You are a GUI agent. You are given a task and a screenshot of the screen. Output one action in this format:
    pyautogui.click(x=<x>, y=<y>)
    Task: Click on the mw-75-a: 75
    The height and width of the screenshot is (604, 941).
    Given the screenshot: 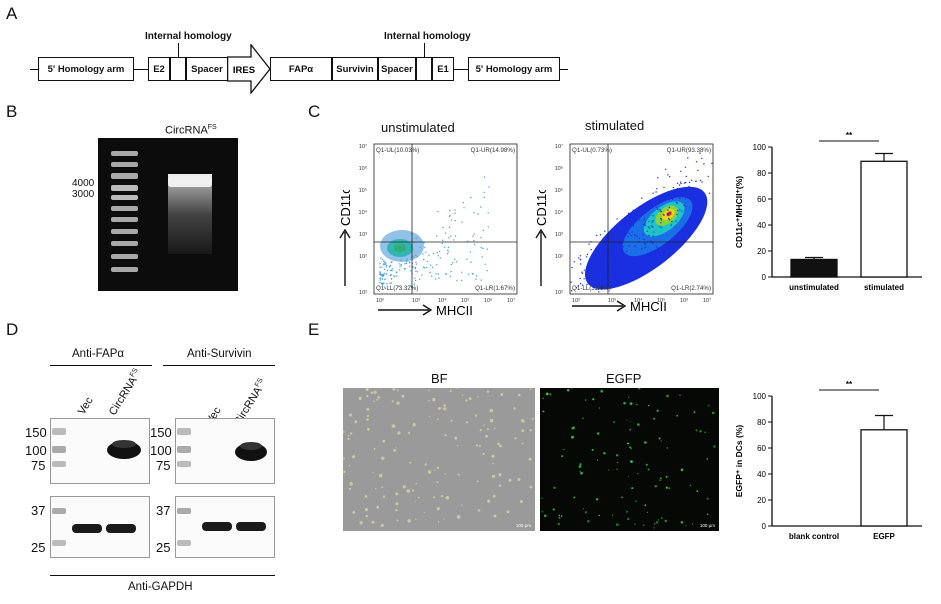 What is the action you would take?
    pyautogui.click(x=38, y=465)
    